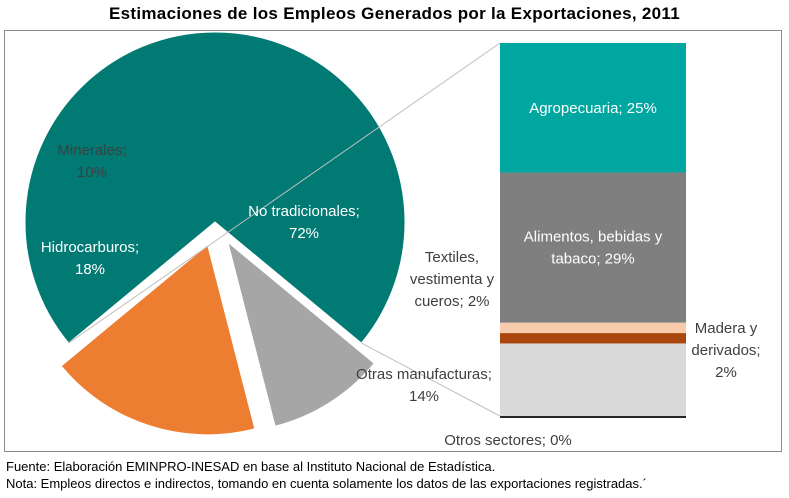  What do you see at coordinates (593, 328) in the screenshot?
I see `bar-segment-textiles` at bounding box center [593, 328].